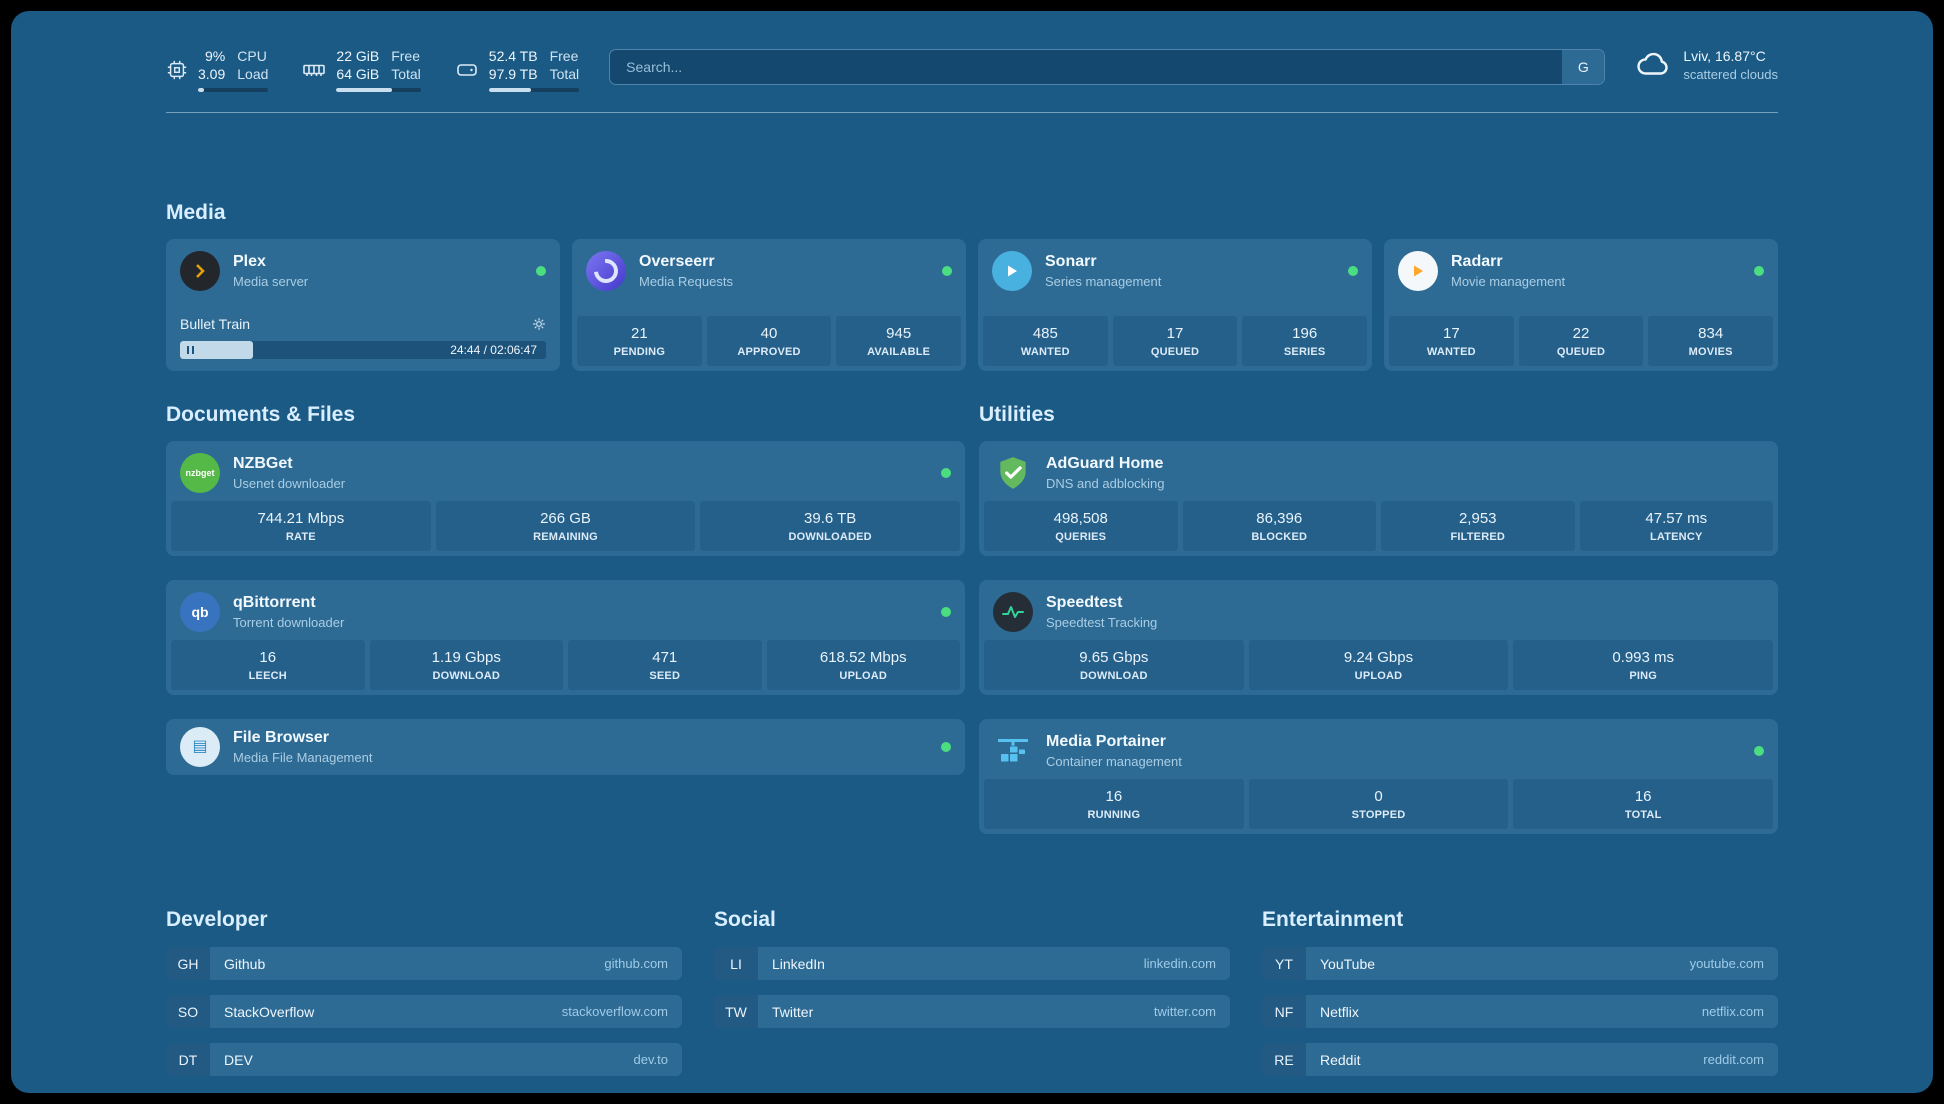 The image size is (1944, 1104). I want to click on bookmark-name: Netflix, so click(1339, 1011).